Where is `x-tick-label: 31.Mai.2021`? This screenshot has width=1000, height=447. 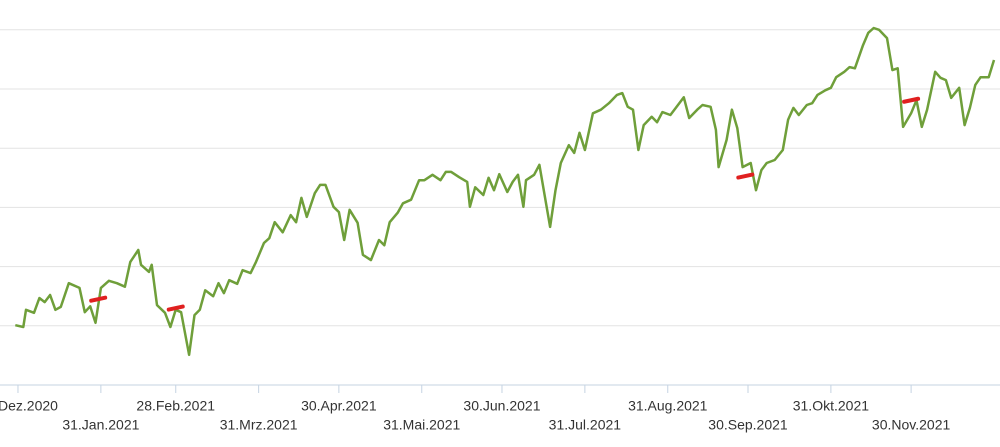 x-tick-label: 31.Mai.2021 is located at coordinates (421, 425).